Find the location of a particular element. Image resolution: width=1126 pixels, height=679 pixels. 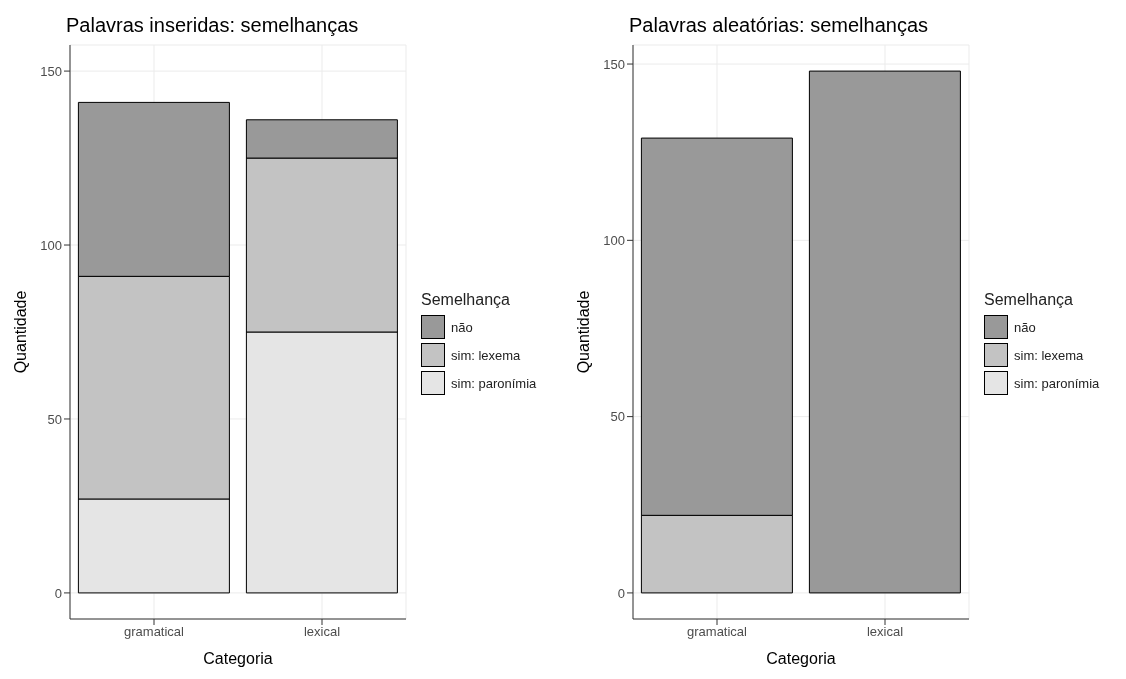

chart-title: Palavras aleatórias: semelhanças is located at coordinates (779, 25).